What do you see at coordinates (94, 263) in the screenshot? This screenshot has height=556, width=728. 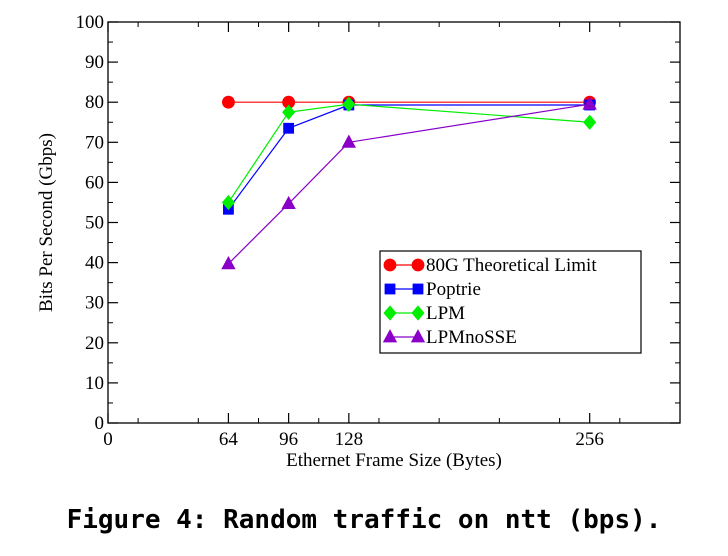 I see `y-tick-label: 40` at bounding box center [94, 263].